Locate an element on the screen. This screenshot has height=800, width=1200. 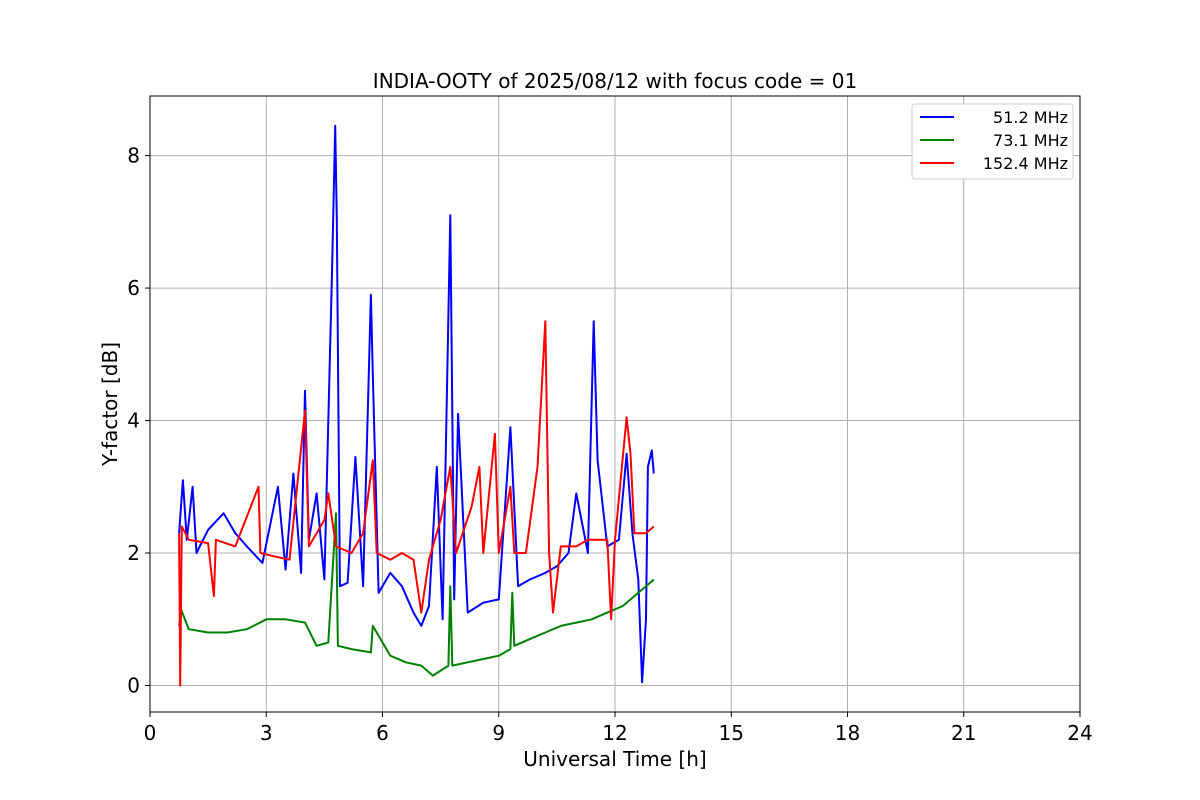
legend-label: 51.2 MHz is located at coordinates (1030, 117).